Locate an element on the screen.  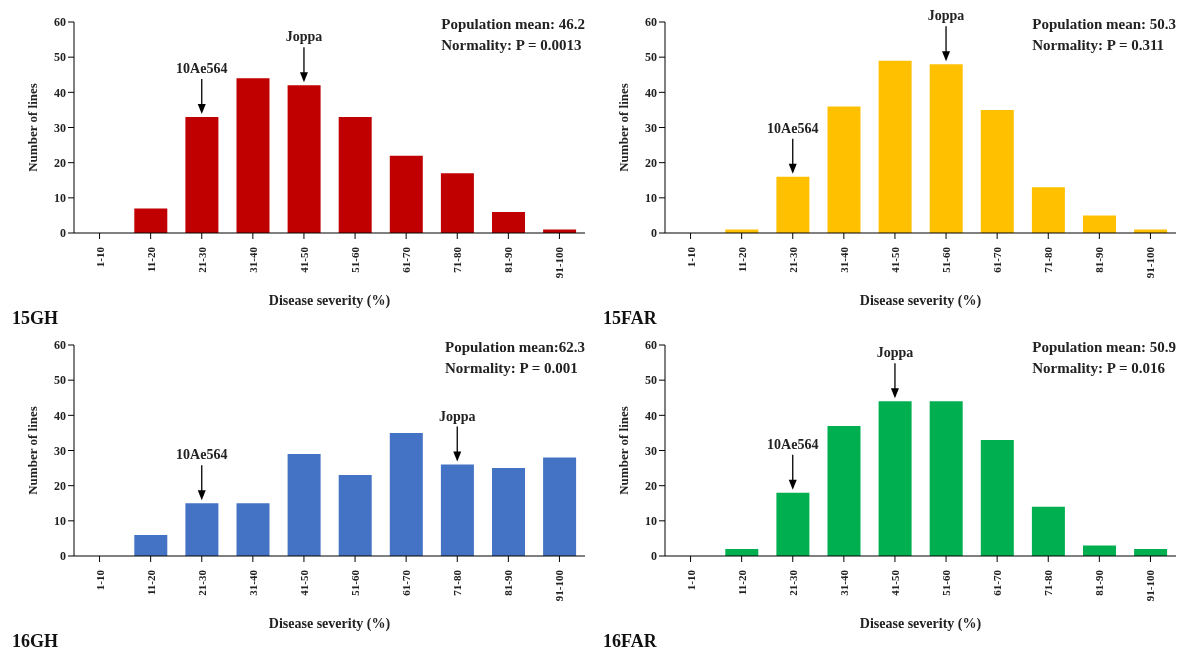
annotation: Population mean: 50.9 is located at coordinates (1104, 347).